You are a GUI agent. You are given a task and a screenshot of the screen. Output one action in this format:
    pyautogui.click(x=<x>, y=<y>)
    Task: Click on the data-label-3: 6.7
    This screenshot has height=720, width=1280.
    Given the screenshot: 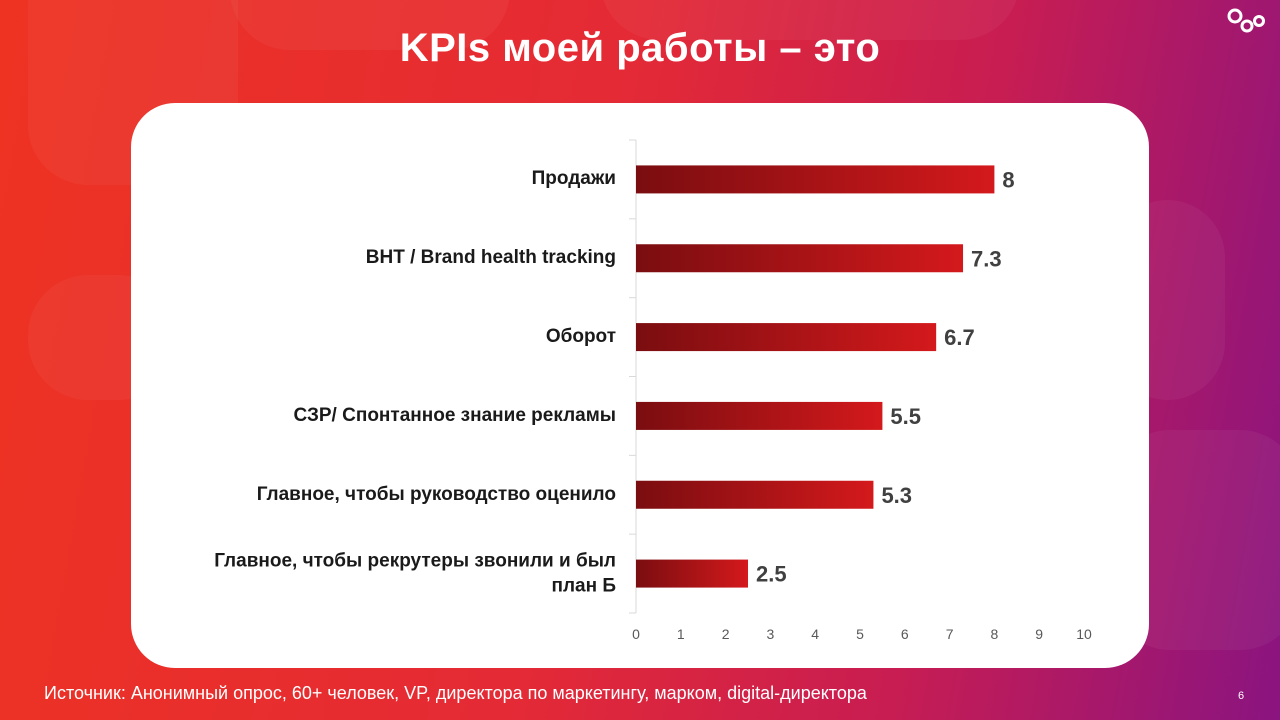 What is the action you would take?
    pyautogui.click(x=959, y=337)
    